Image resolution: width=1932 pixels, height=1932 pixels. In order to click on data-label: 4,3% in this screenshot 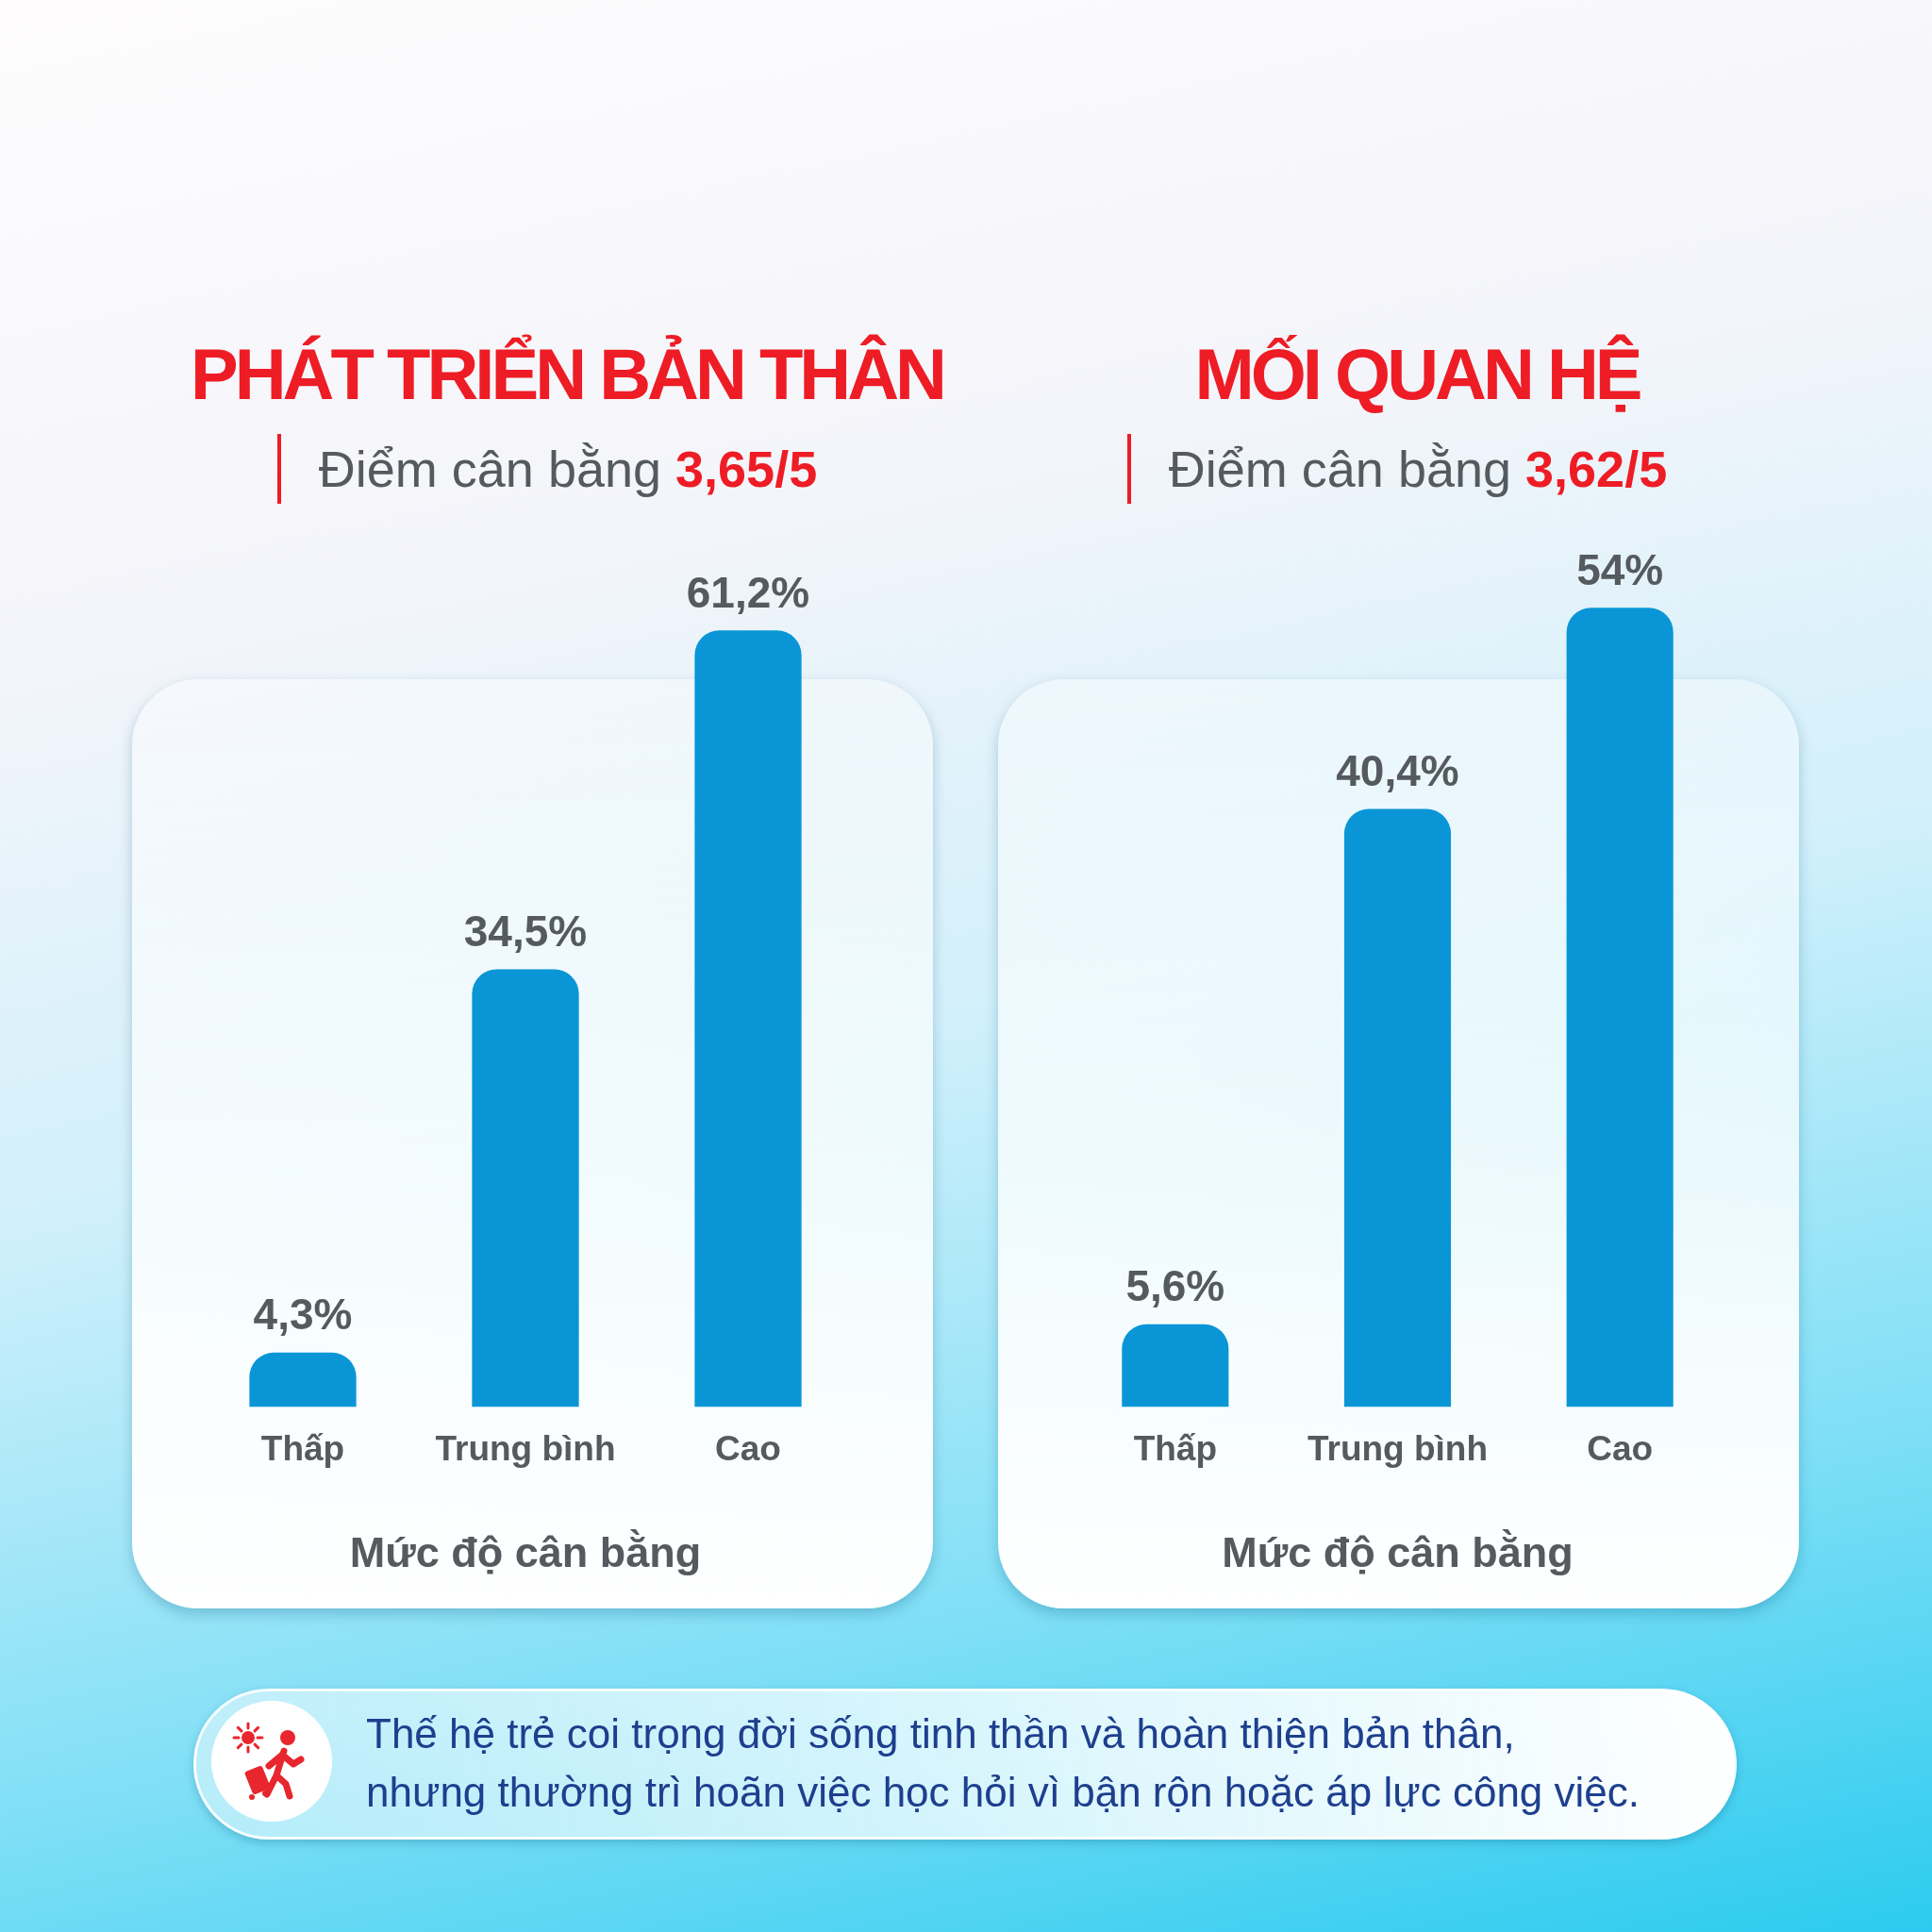, I will do `click(303, 1315)`.